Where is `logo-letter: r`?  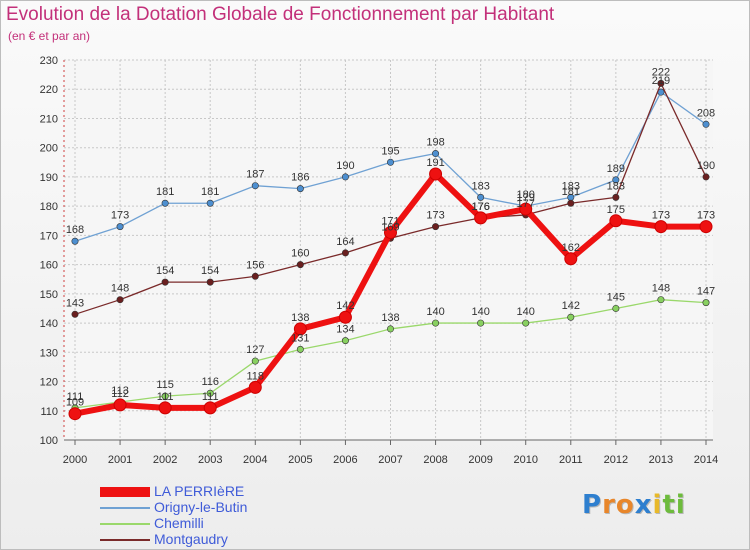 logo-letter: r is located at coordinates (609, 505).